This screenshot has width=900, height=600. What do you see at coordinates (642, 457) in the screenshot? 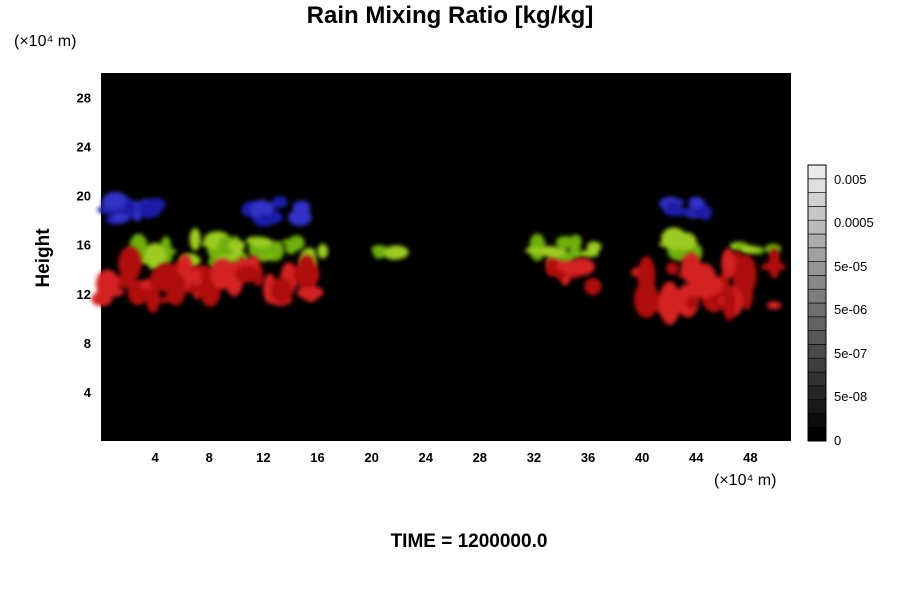
I see `x-tick-label: 40` at bounding box center [642, 457].